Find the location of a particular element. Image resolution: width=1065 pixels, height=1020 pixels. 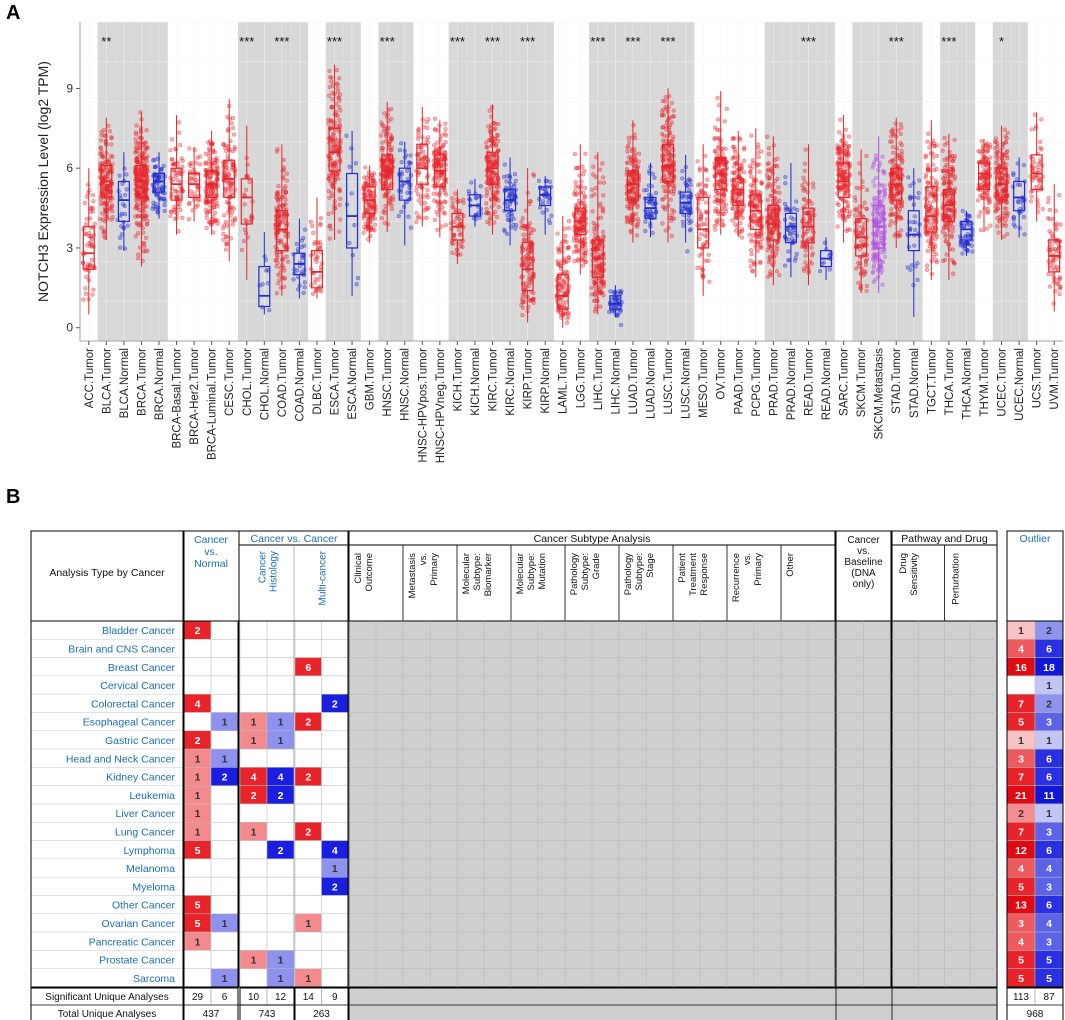

y-tick-label: 6 is located at coordinates (69, 168).